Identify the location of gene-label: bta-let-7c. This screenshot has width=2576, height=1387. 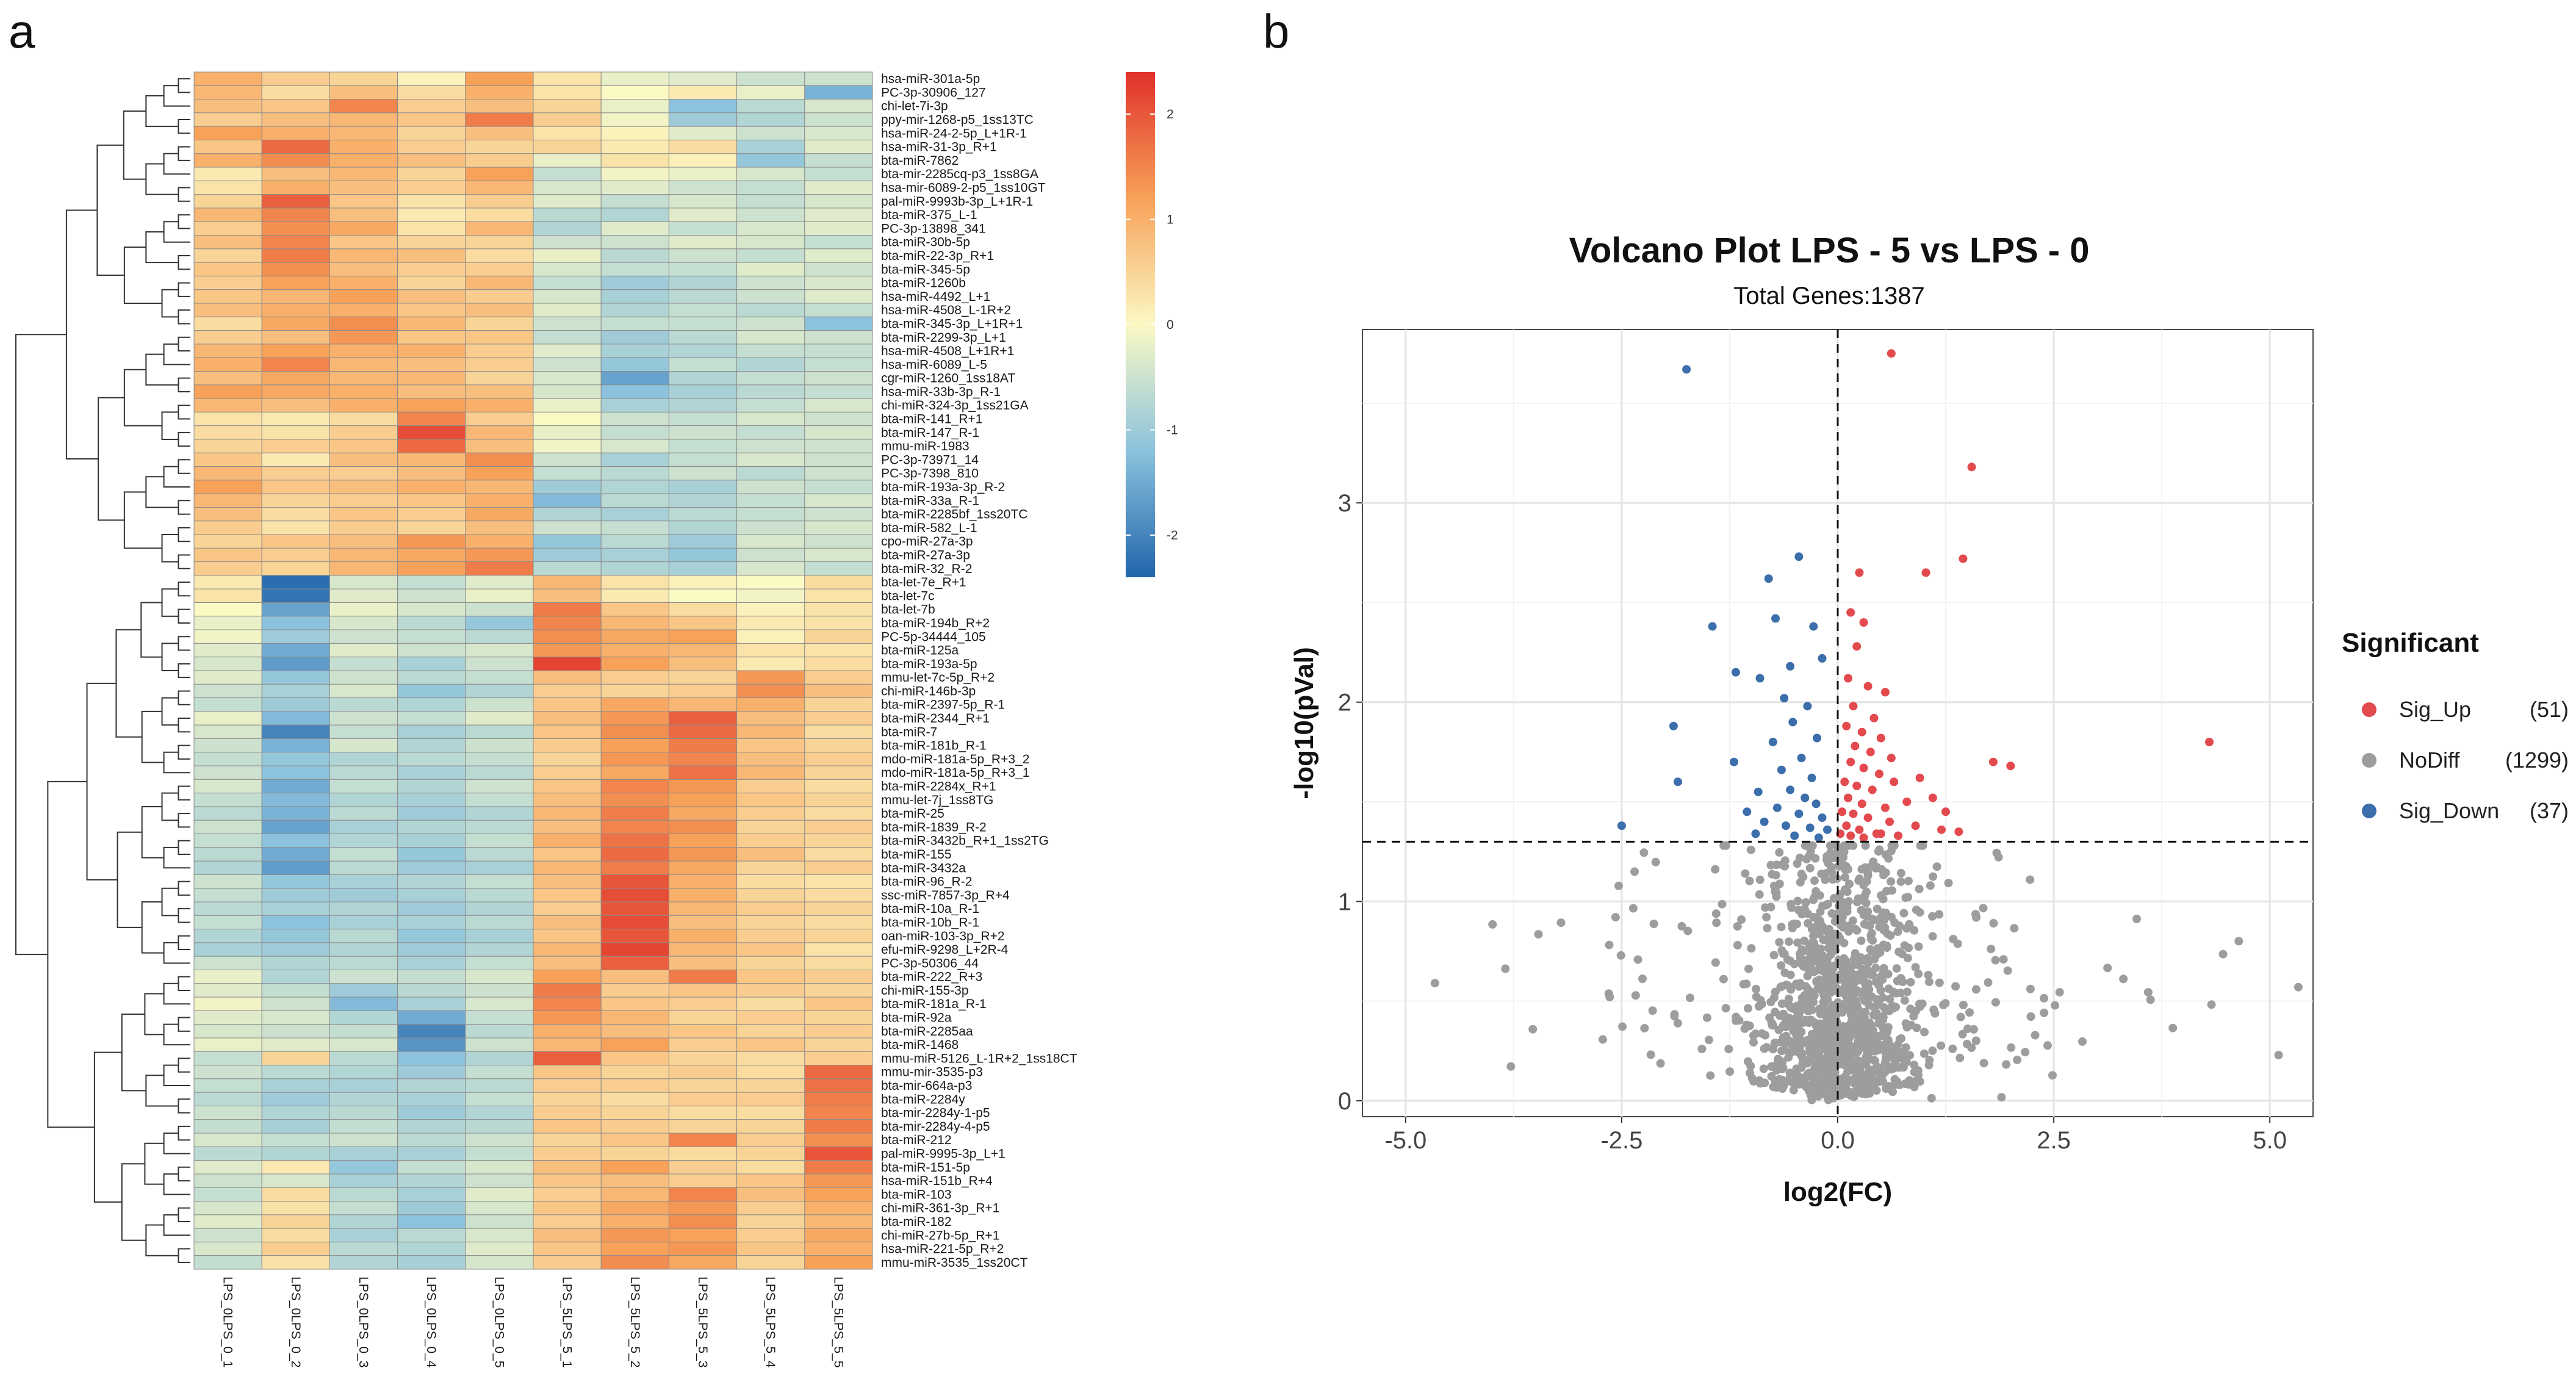
(908, 596).